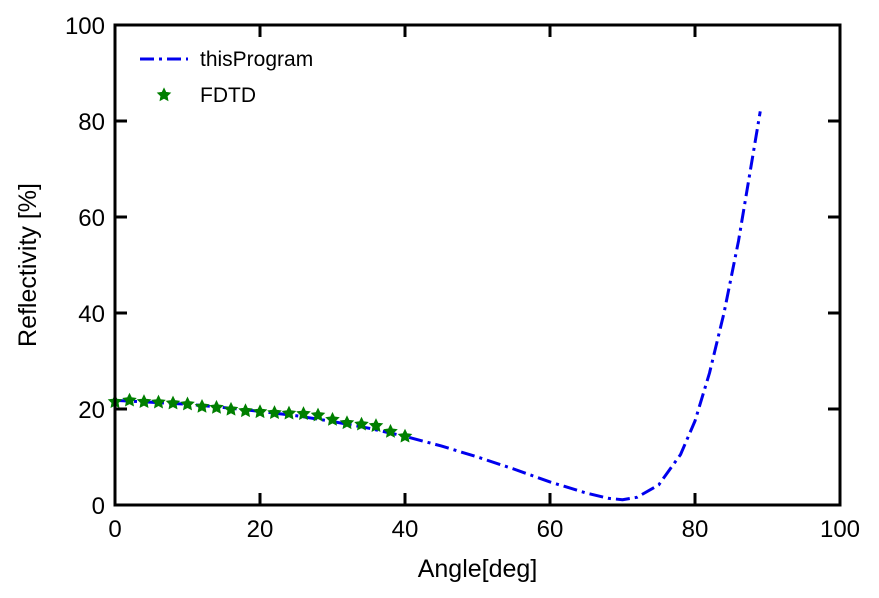  I want to click on x-tick-label: 20, so click(260, 529).